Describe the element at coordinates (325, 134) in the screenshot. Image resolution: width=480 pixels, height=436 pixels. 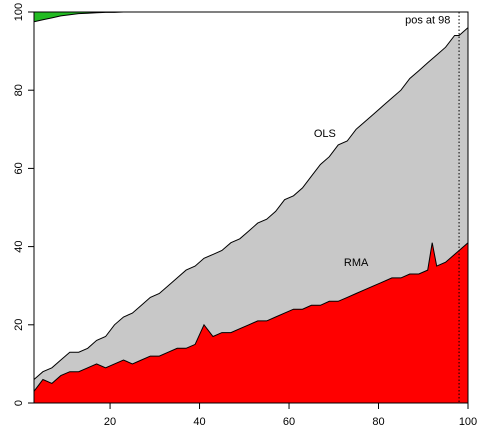
I see `annotation-label: OLS` at that location.